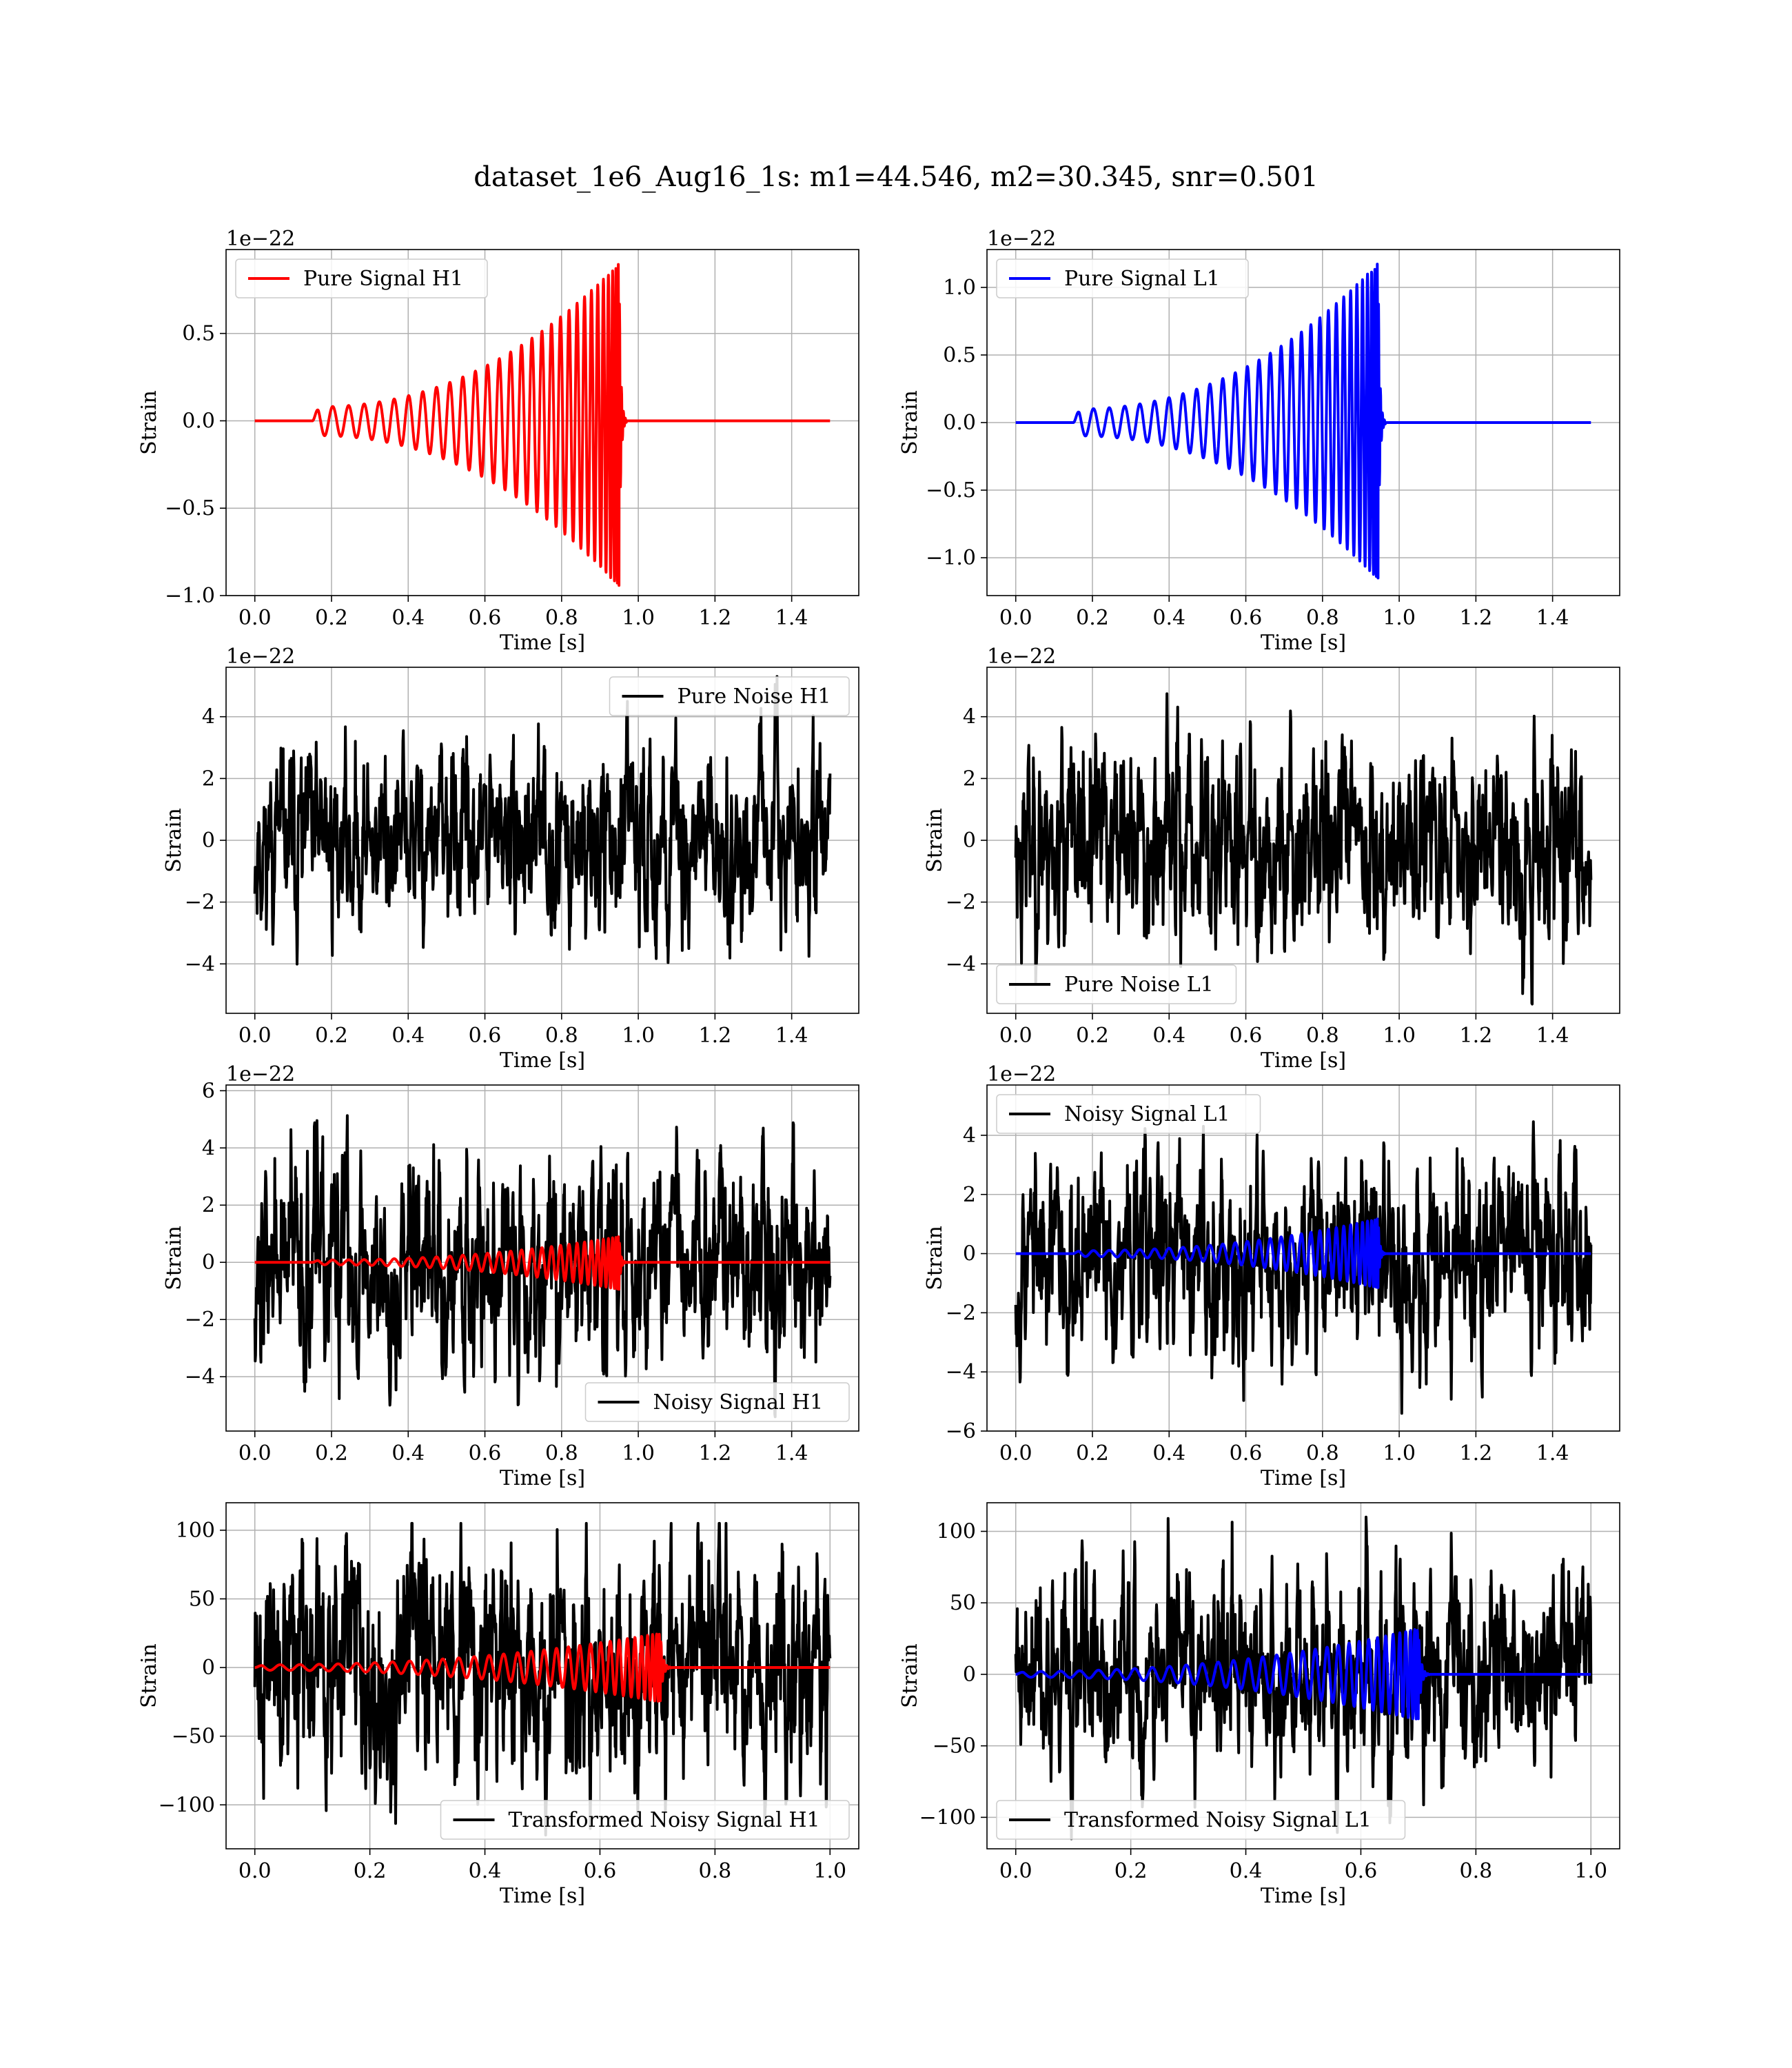  What do you see at coordinates (959, 355) in the screenshot?
I see `y-tick-label: 0.5` at bounding box center [959, 355].